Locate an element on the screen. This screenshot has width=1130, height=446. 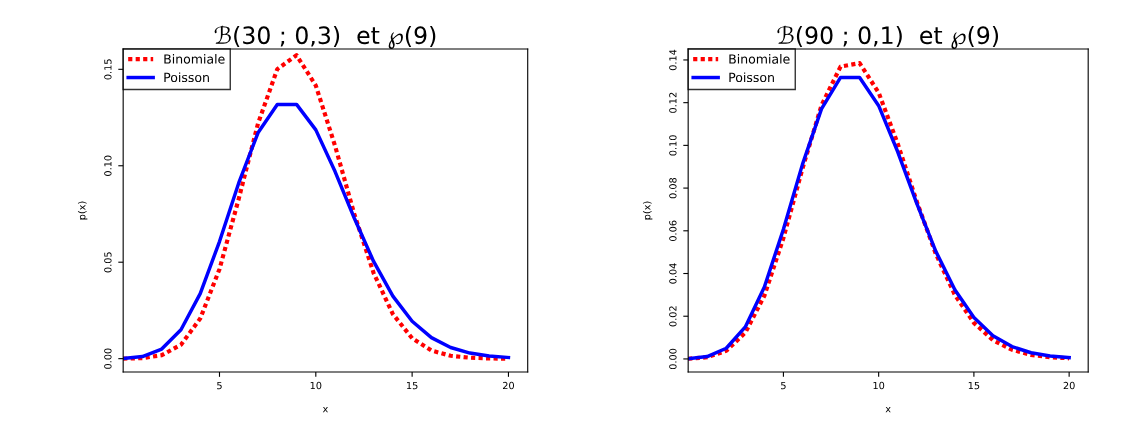
y-tick-label: 0.14 is located at coordinates (673, 60).